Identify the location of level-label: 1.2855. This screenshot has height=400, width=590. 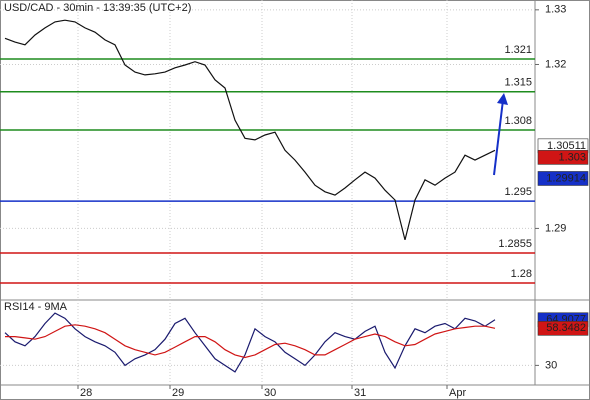
(515, 244).